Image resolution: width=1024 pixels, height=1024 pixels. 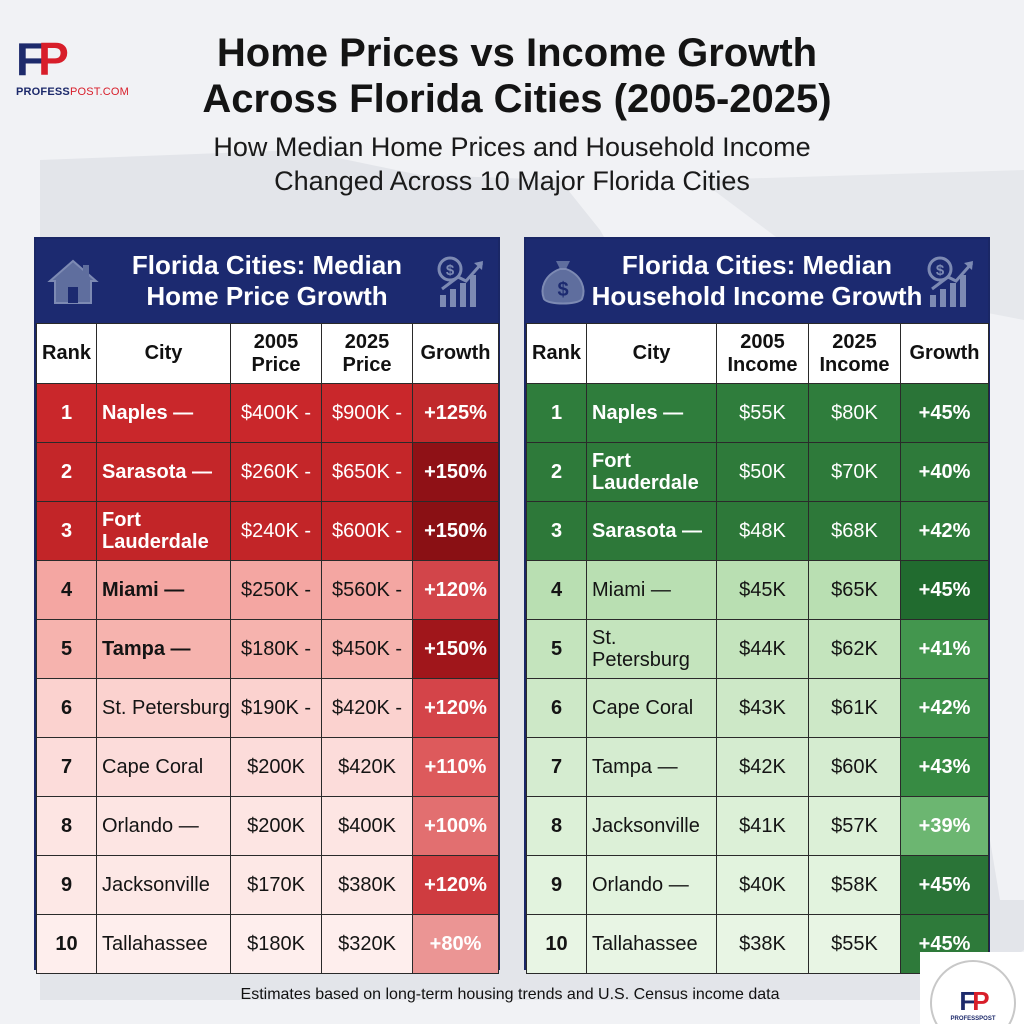 What do you see at coordinates (854, 767) in the screenshot?
I see `value-2025-cell: $60K` at bounding box center [854, 767].